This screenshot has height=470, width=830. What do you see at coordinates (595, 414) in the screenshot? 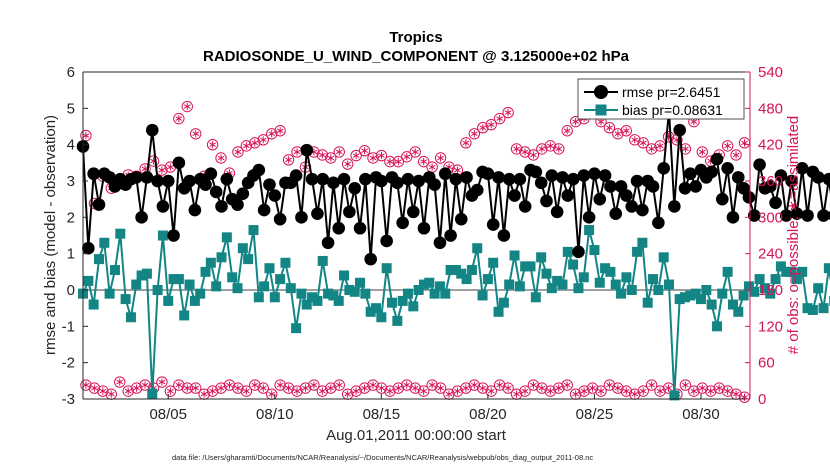
I see `x-tick-label: 08/25` at bounding box center [595, 414].